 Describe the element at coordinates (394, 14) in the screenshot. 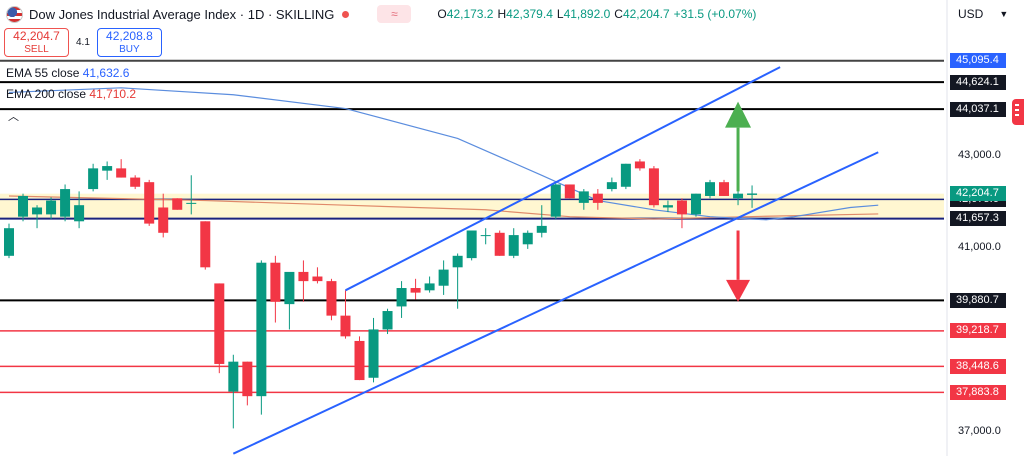

I see `chart-toggle-button: ≈` at that location.